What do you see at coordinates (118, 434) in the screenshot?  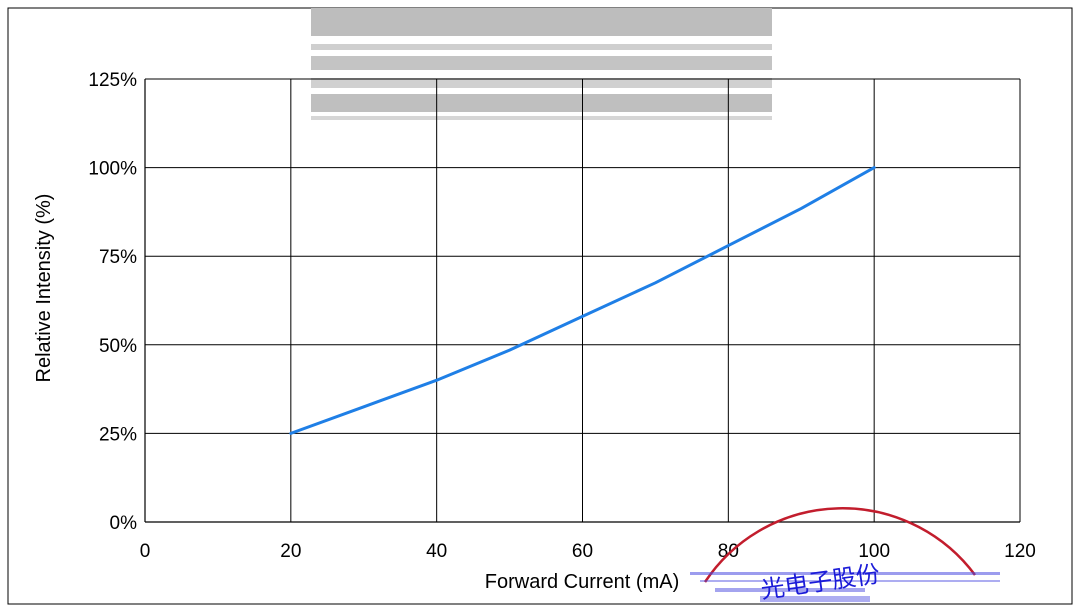 I see `y-tick-label: 25%` at bounding box center [118, 434].